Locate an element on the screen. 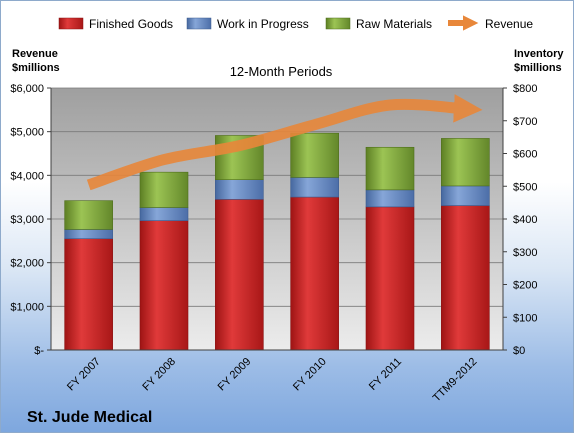  y-right-title-line1: Inventory is located at coordinates (539, 54).